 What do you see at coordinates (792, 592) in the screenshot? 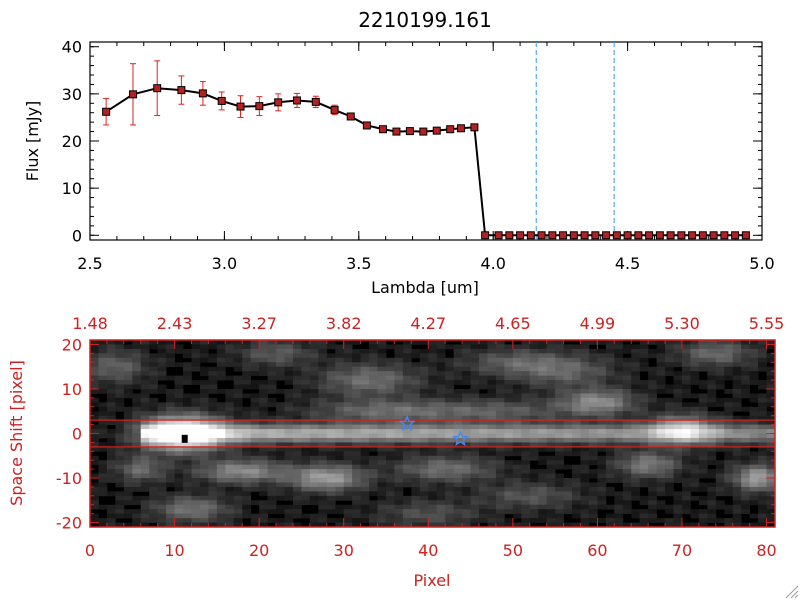
I see `resize-grip-icon` at bounding box center [792, 592].